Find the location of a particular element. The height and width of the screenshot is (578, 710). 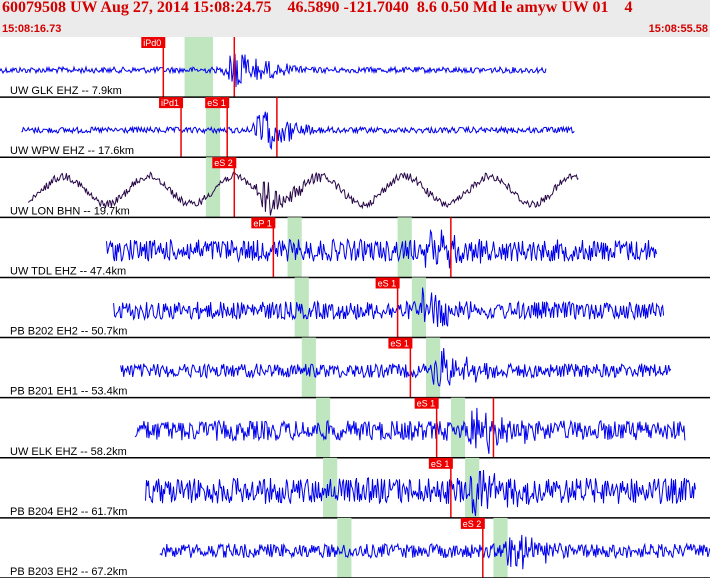

trace-row: eS 2 PB B203 EH2 -- 67.2km is located at coordinates (355, 547).